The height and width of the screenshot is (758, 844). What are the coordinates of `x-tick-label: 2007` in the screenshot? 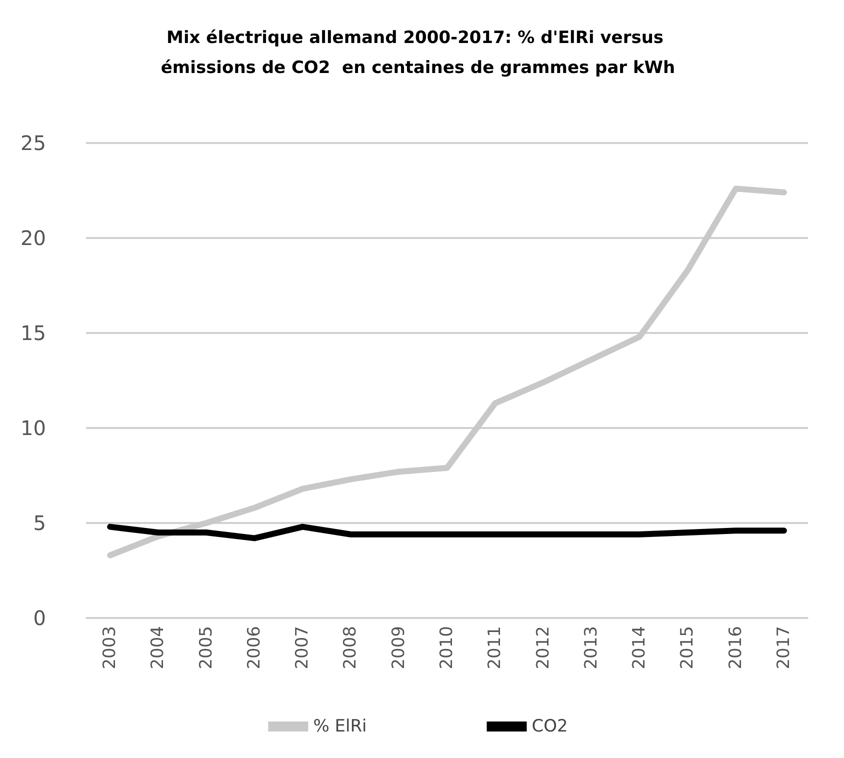 It's located at (302, 648).